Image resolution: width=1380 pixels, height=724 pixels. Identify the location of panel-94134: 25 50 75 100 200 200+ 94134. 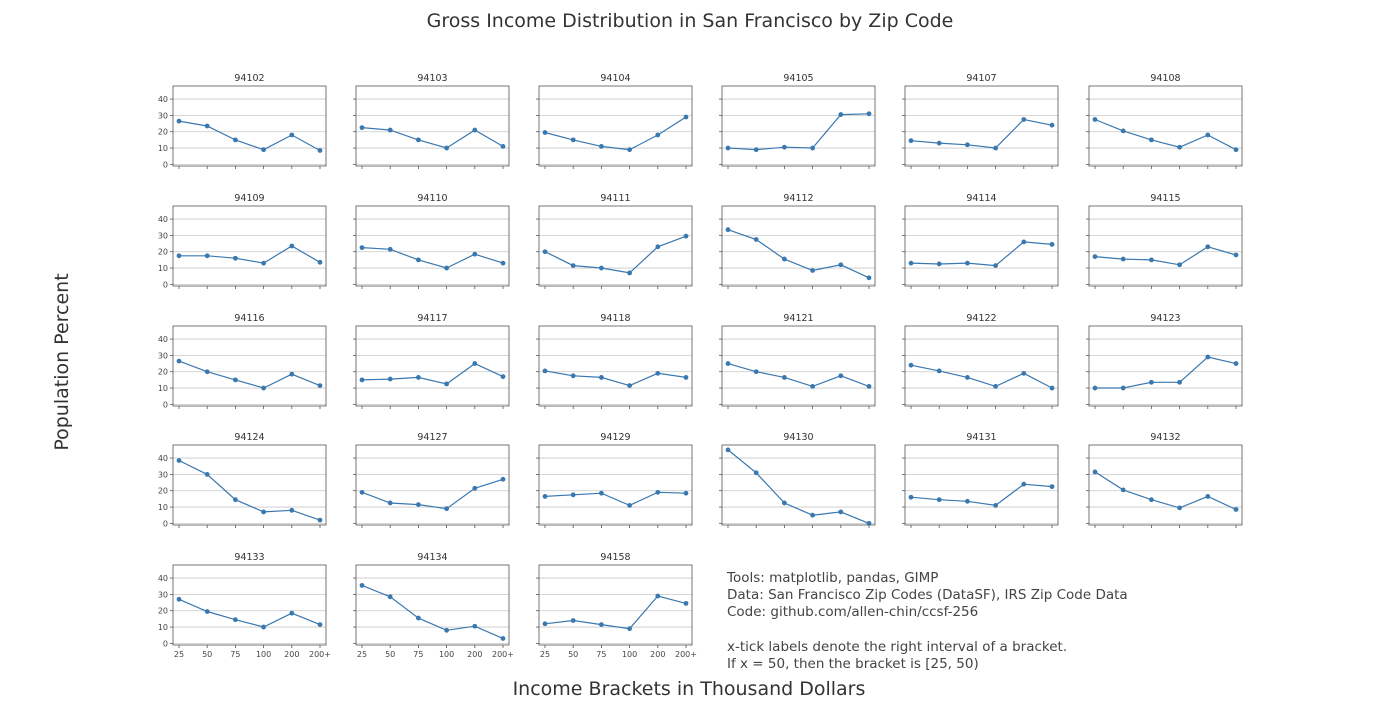
(433, 605).